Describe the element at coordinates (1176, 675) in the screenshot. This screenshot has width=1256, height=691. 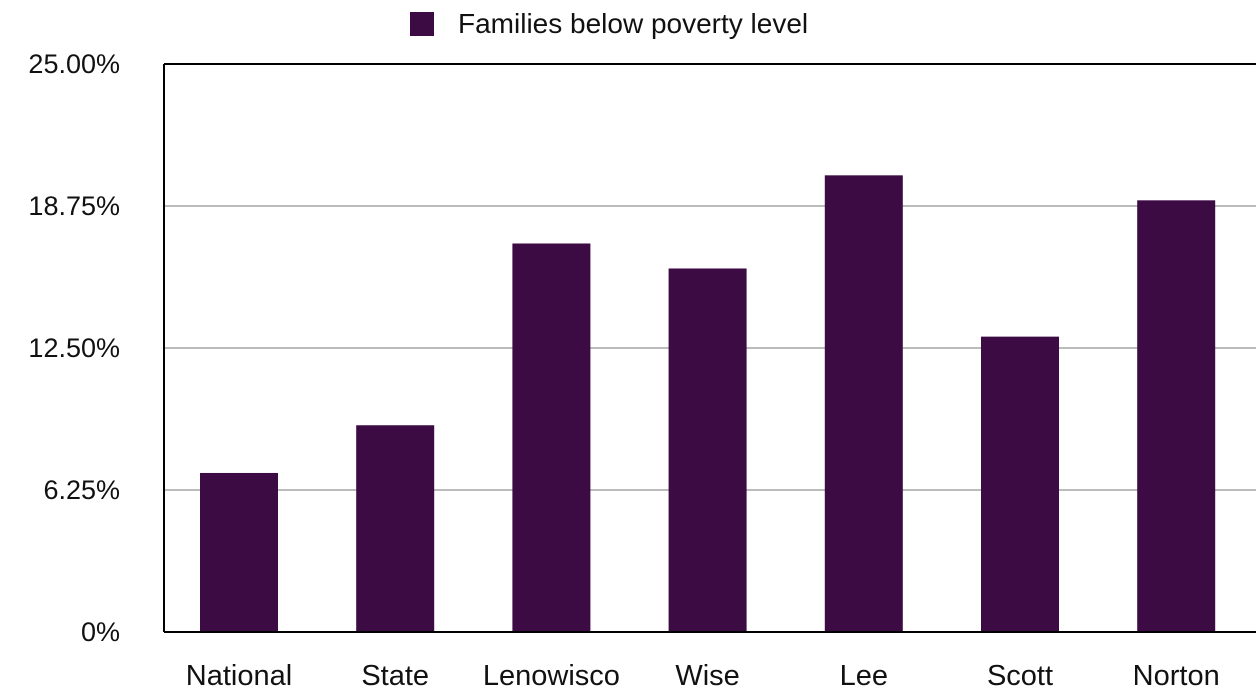
I see `x-category-label: Norton` at that location.